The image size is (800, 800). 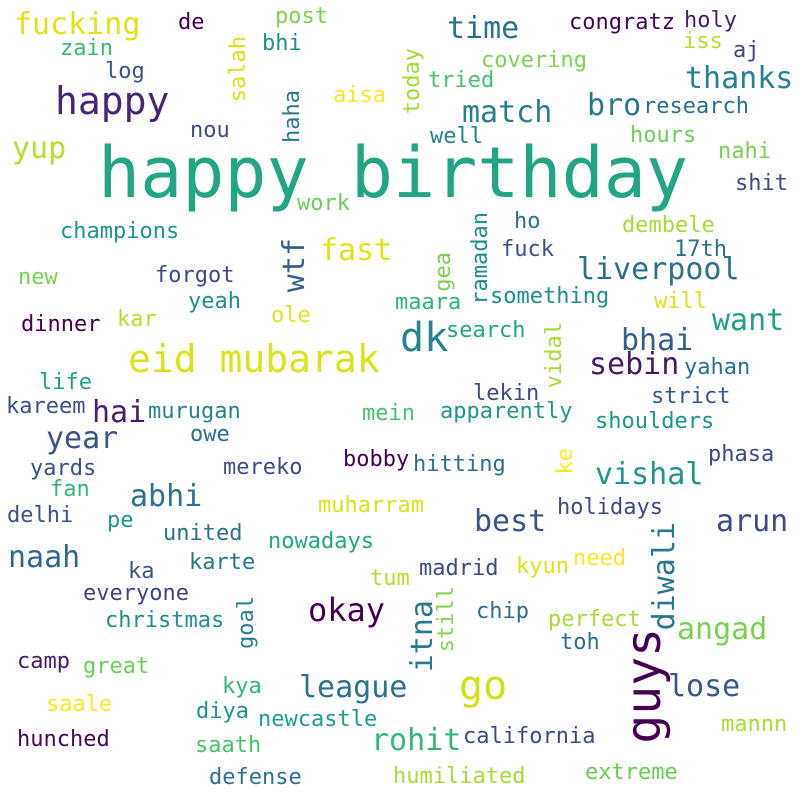 I want to click on word: hai, so click(x=119, y=412).